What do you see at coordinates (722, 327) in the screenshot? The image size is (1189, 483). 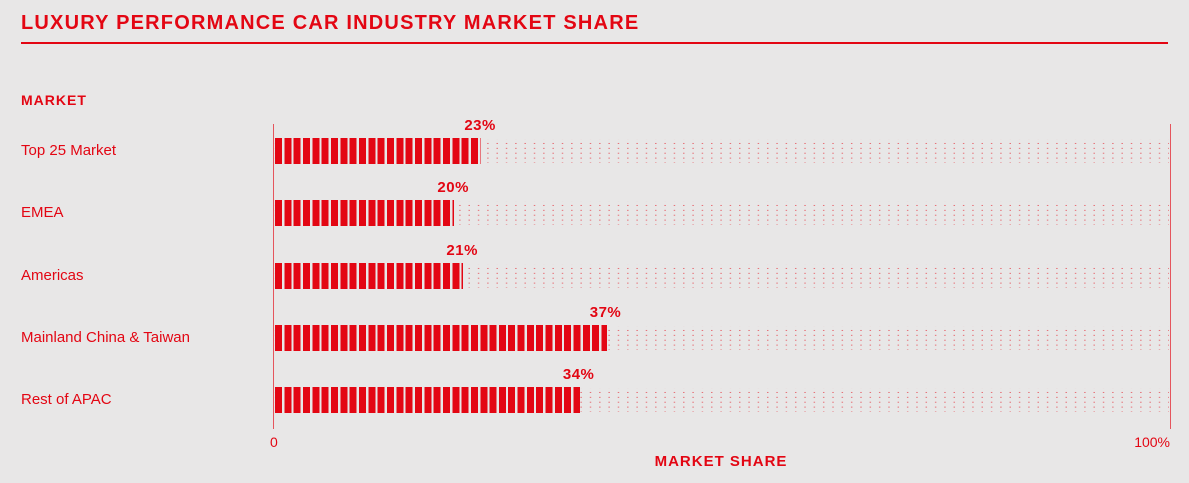 I see `bar-track: 37%` at bounding box center [722, 327].